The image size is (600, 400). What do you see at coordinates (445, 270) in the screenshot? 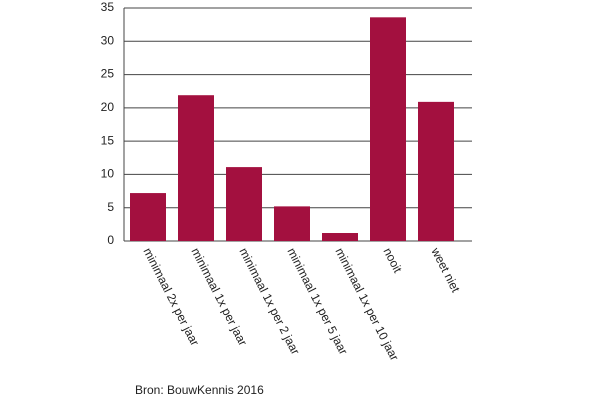
I see `x-tick-label: weet niet` at bounding box center [445, 270].